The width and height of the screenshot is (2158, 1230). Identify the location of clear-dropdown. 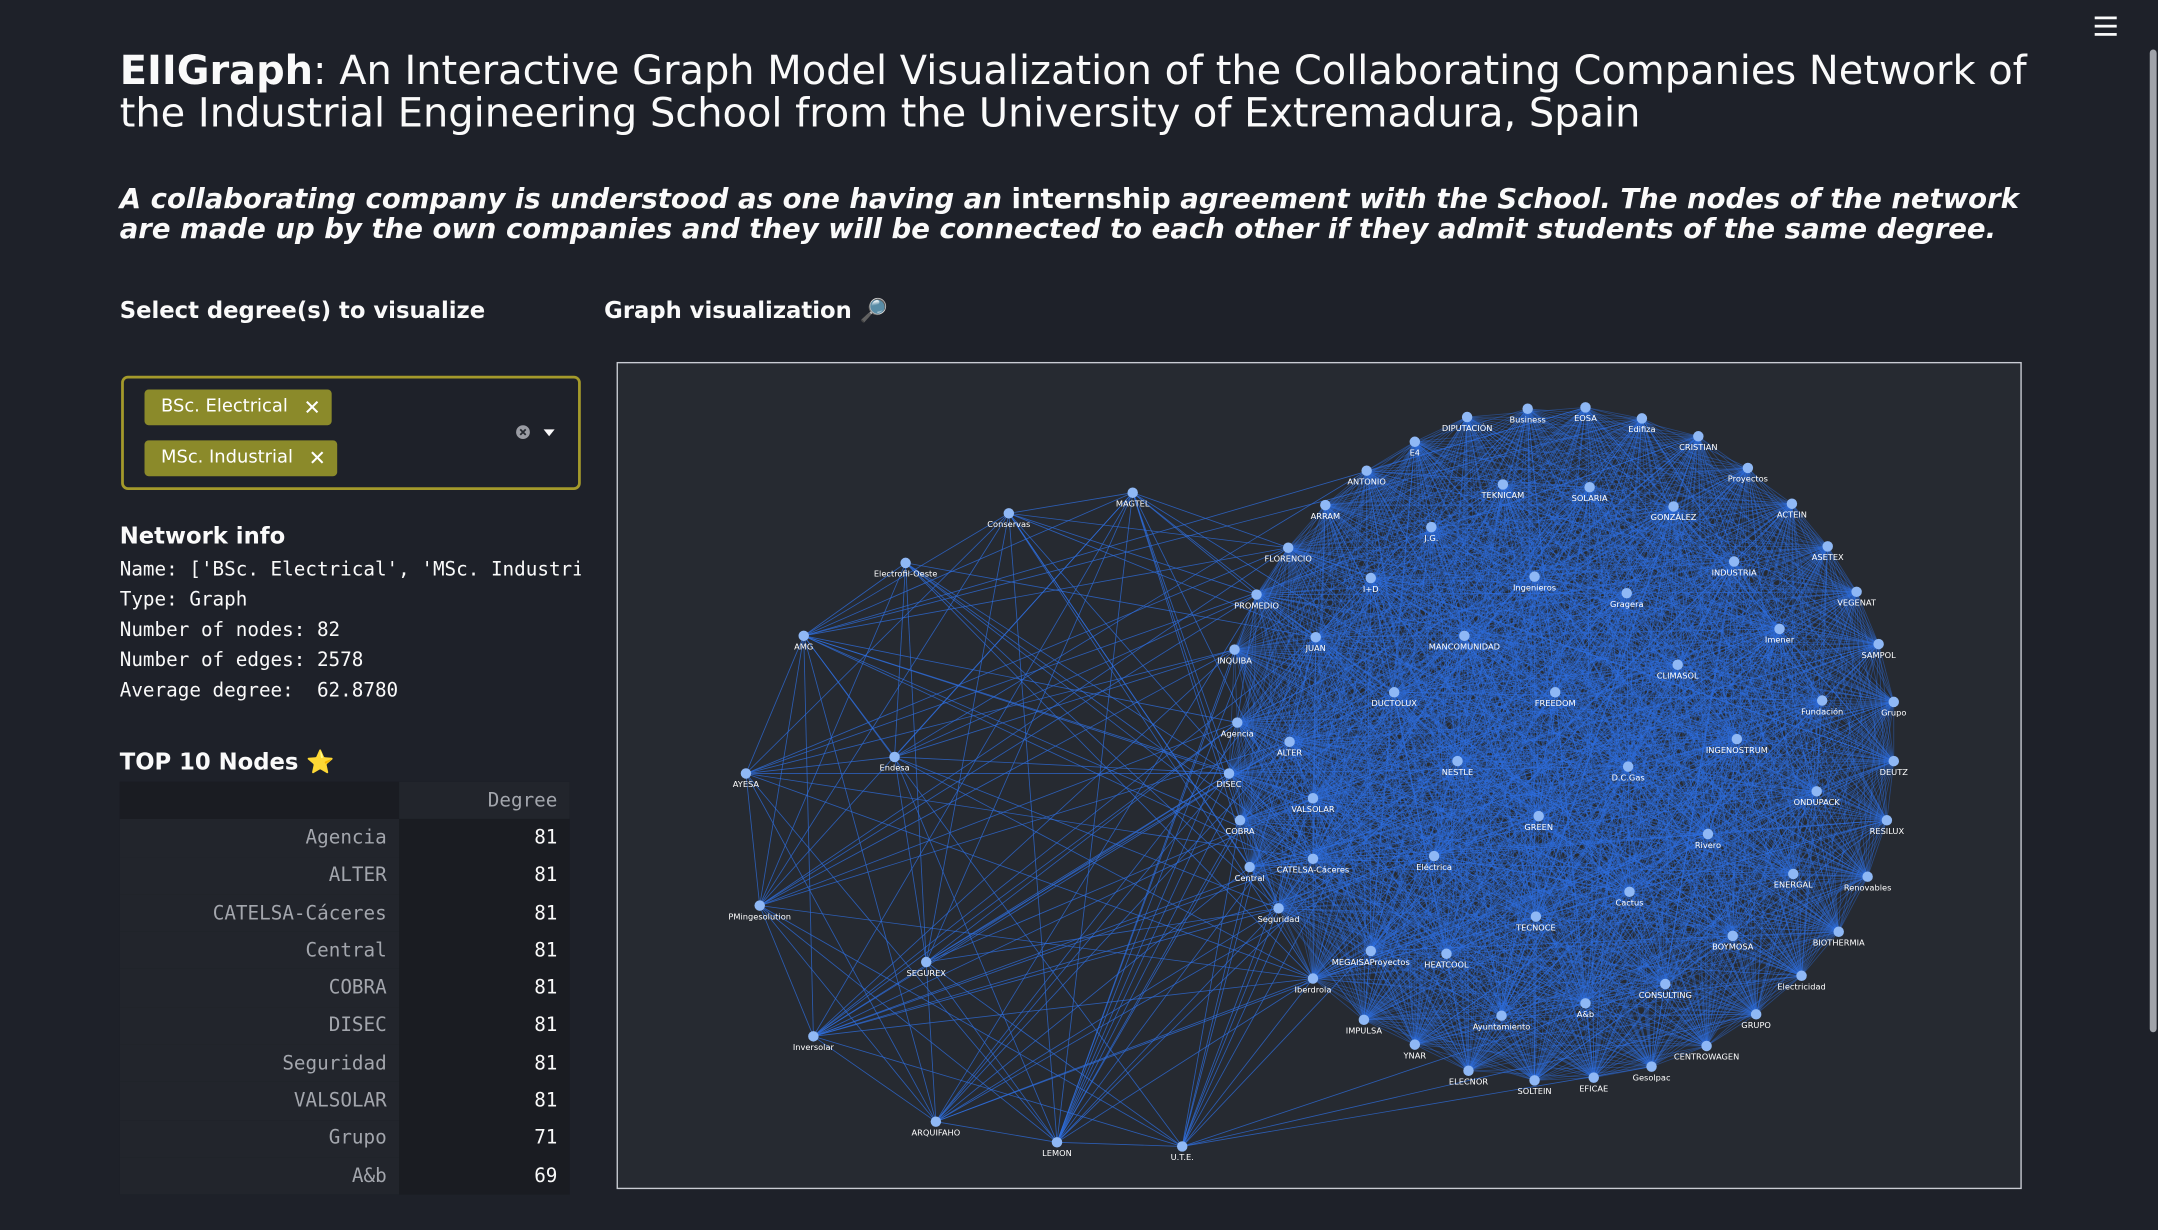
(535, 432).